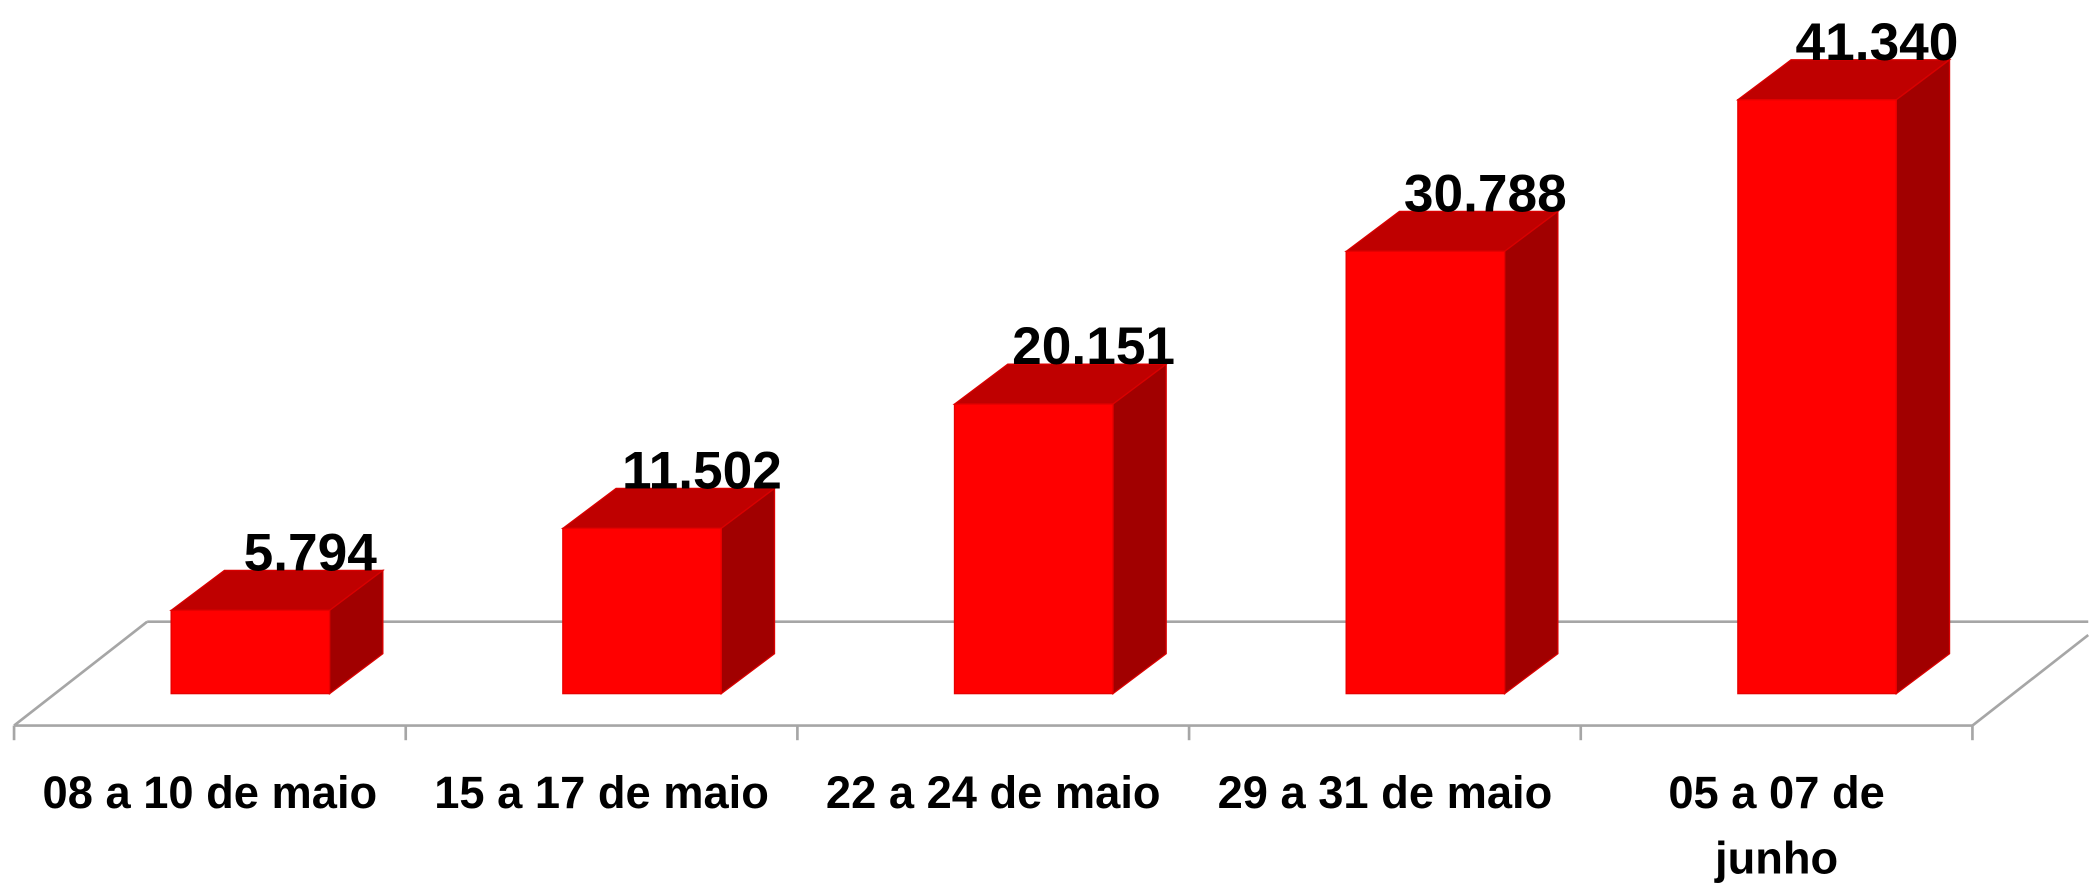  I want to click on x-tick-label: 15 a 17 de maio, so click(601, 793).